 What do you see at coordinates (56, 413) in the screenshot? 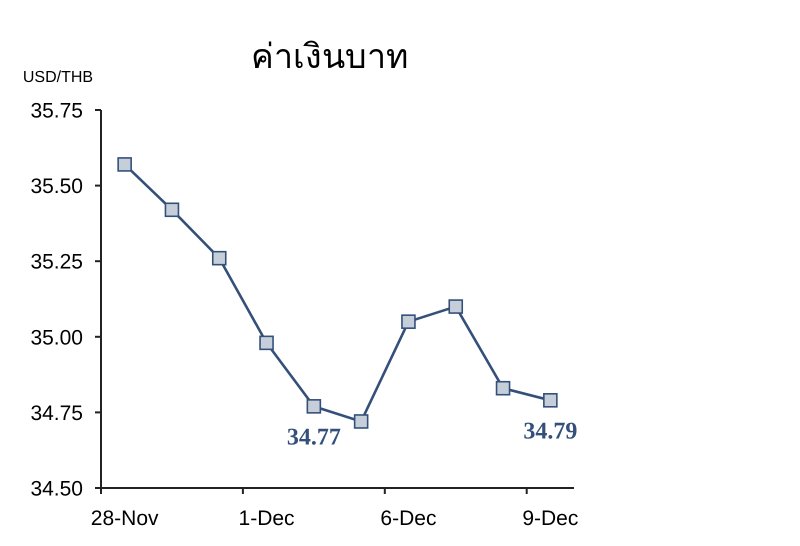
I see `y-tick-label: 34.75` at bounding box center [56, 413].